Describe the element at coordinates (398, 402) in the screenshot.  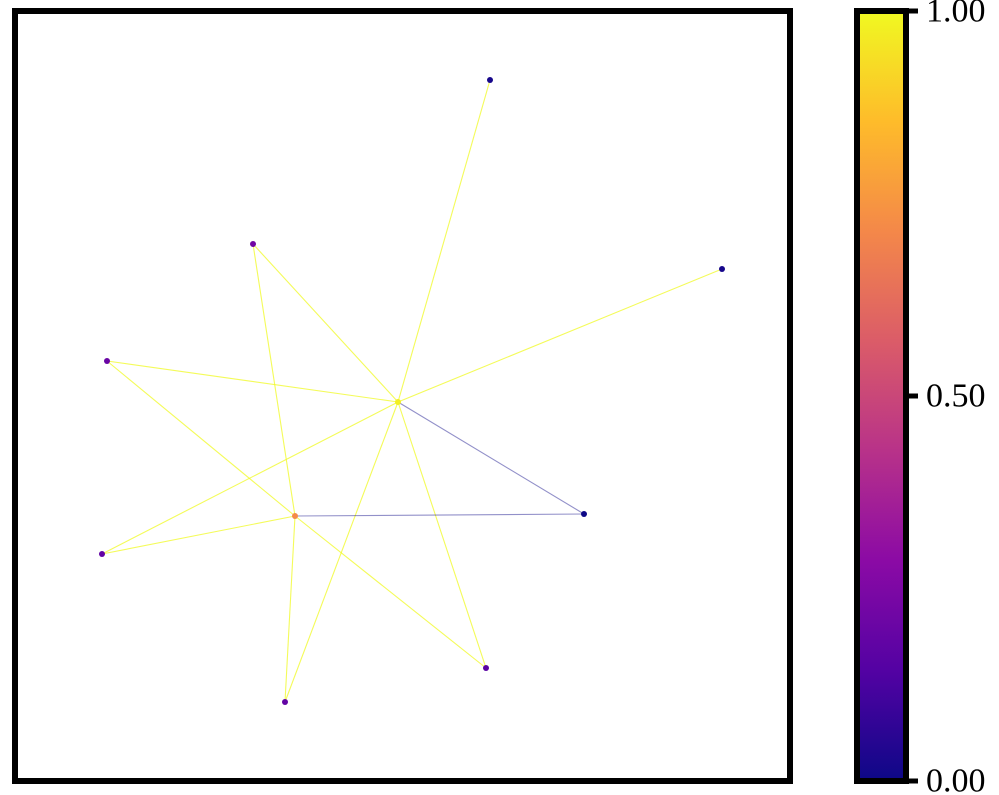
I see `node-hub` at that location.